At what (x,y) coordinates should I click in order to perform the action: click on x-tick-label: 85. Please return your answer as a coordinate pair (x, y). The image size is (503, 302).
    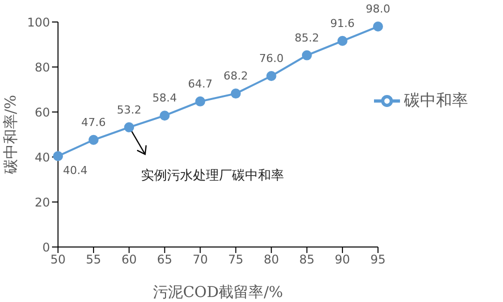
    Looking at the image, I should click on (307, 259).